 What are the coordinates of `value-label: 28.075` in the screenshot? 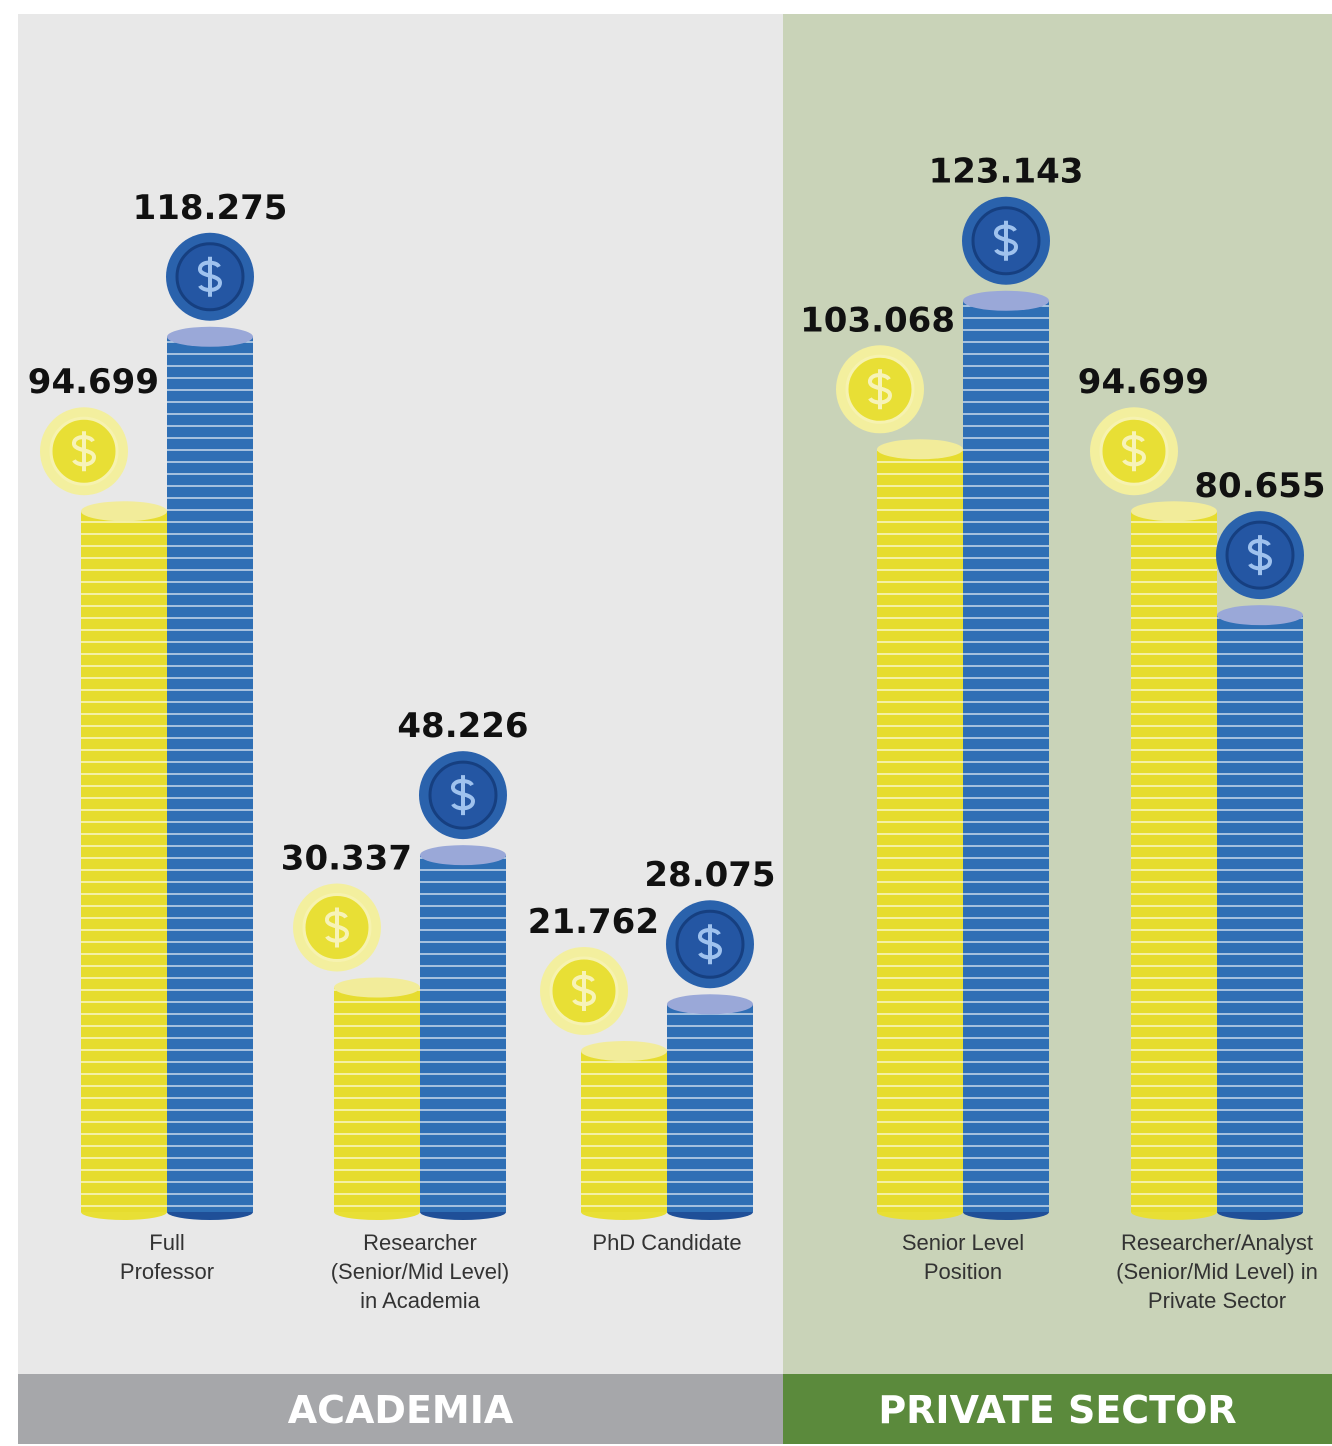 It's located at (709, 875).